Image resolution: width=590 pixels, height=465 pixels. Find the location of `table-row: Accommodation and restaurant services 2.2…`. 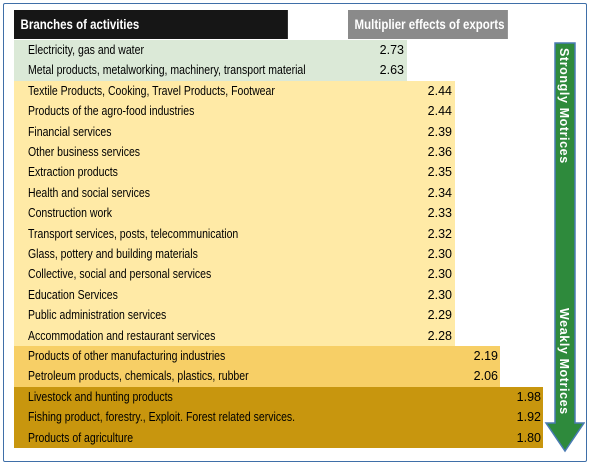

table-row: Accommodation and restaurant services 2.2… is located at coordinates (234, 335).